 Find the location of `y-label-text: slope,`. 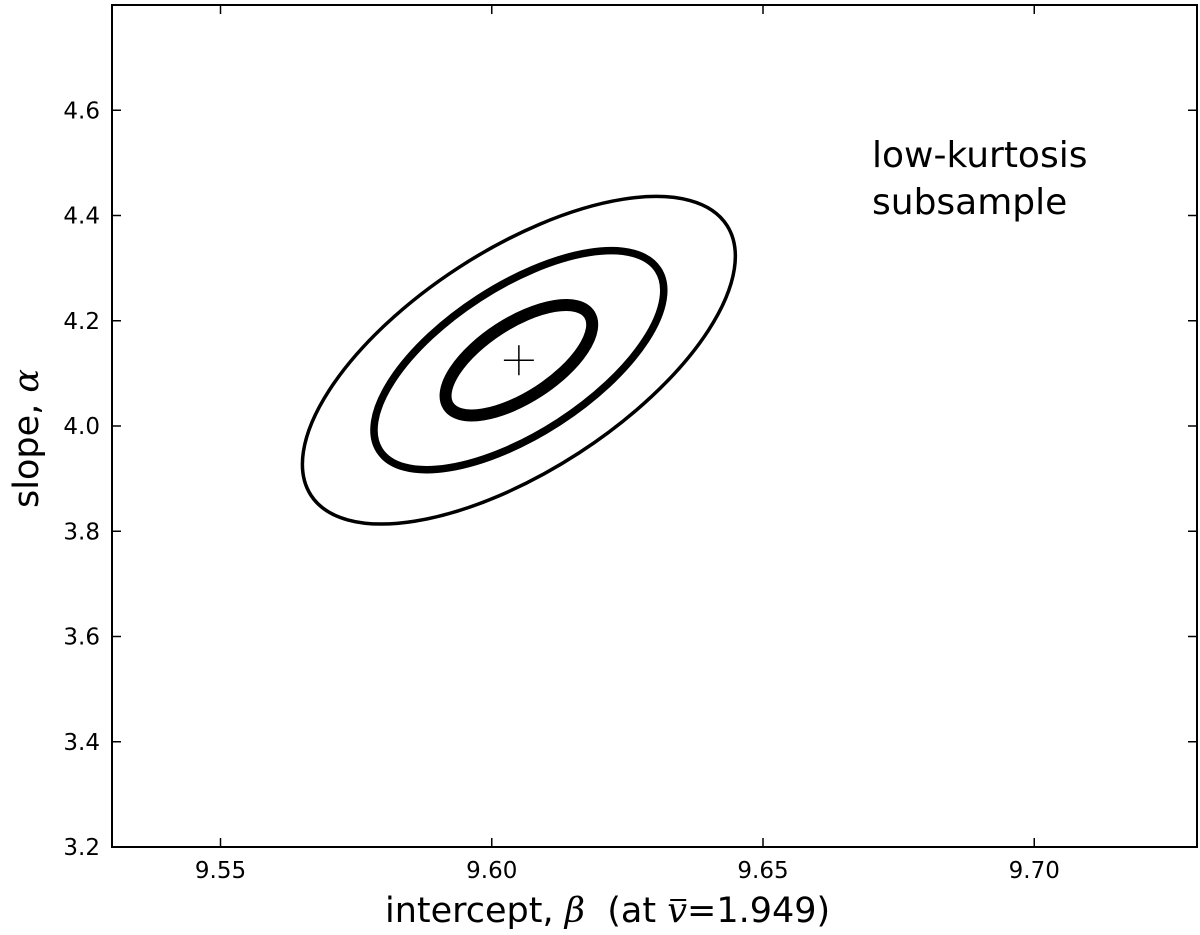

y-label-text: slope, is located at coordinates (27, 450).